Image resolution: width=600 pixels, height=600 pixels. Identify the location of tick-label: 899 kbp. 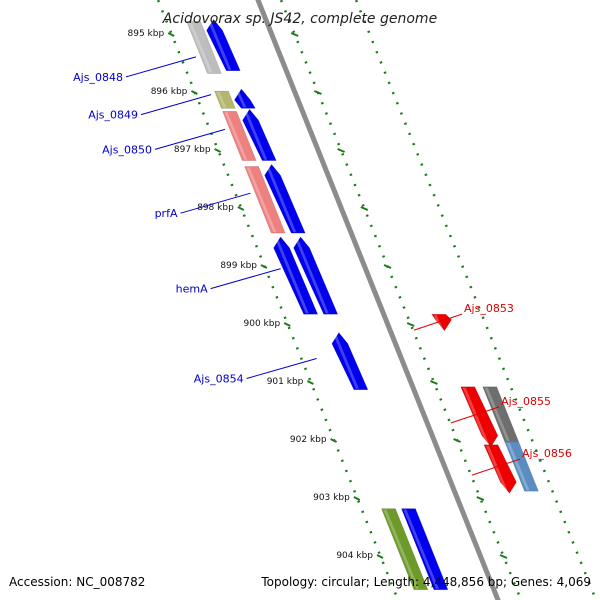
(238, 266).